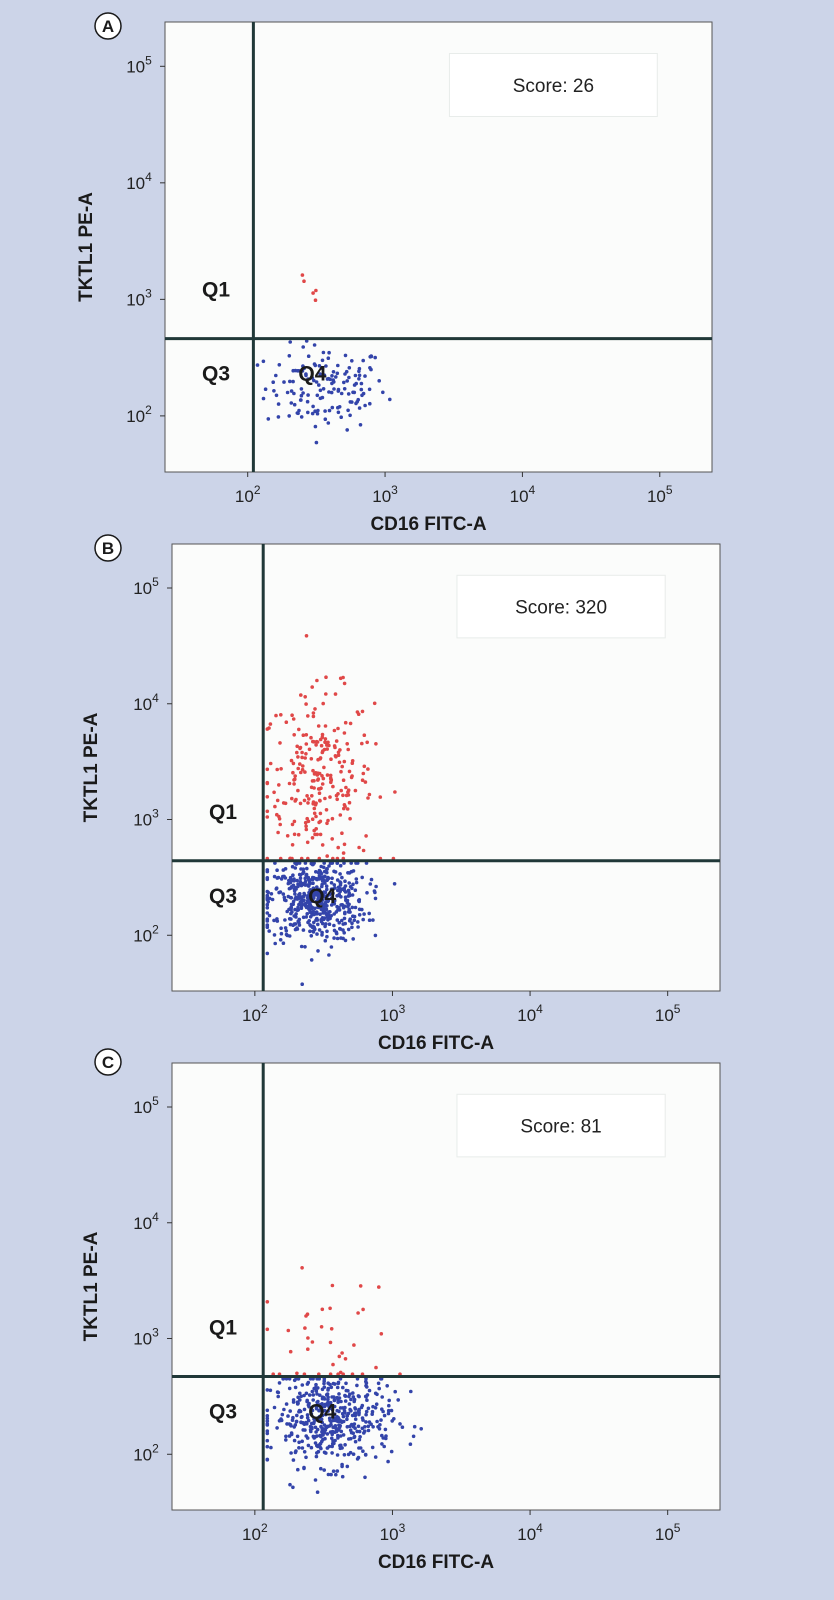 The image size is (834, 1600). What do you see at coordinates (523, 494) in the screenshot?
I see `x-tick-label: 104` at bounding box center [523, 494].